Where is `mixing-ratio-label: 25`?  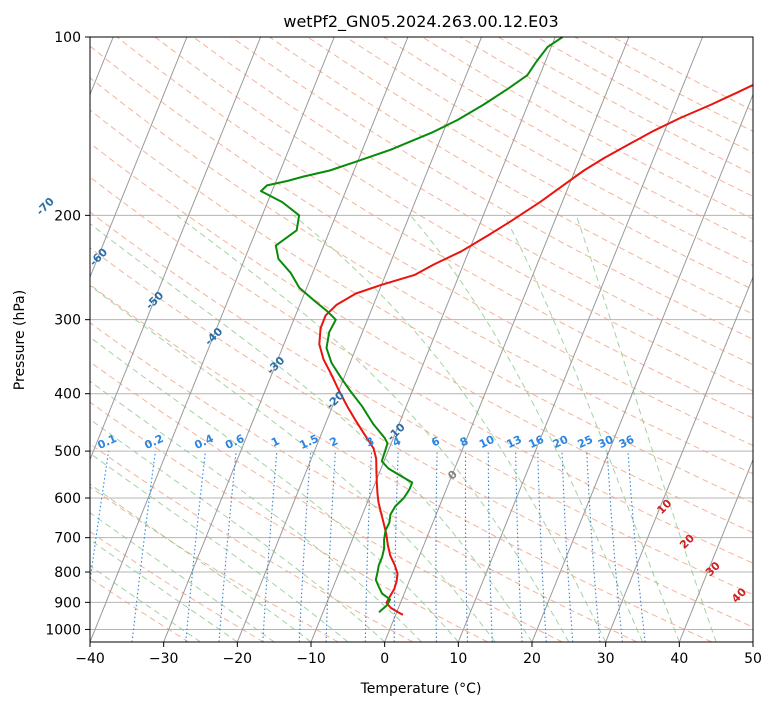 mixing-ratio-label: 25 is located at coordinates (585, 442).